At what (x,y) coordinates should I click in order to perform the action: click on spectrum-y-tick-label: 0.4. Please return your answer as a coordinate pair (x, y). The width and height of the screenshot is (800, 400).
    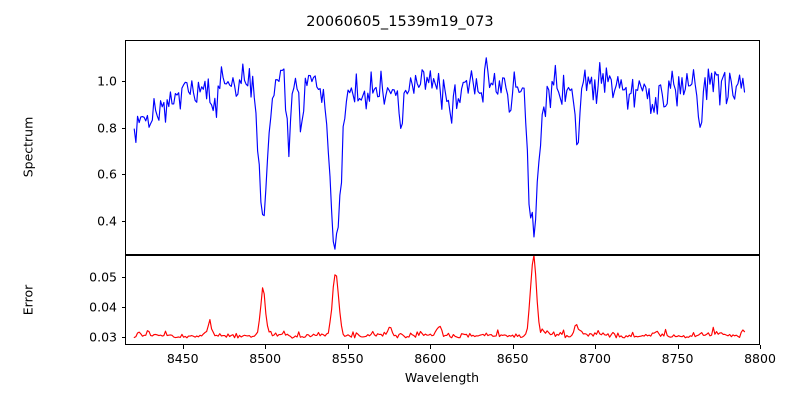
    Looking at the image, I should click on (107, 221).